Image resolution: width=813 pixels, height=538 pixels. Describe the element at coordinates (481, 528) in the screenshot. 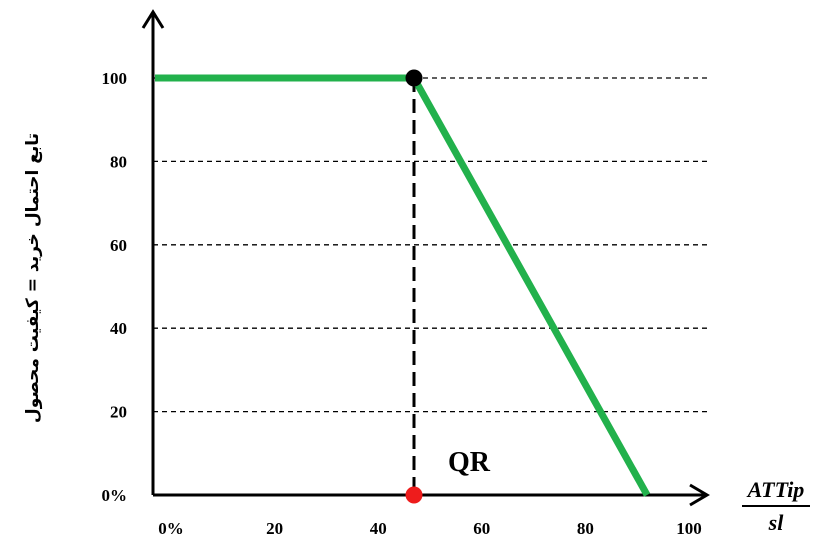

I see `x-tick-label: 60` at that location.